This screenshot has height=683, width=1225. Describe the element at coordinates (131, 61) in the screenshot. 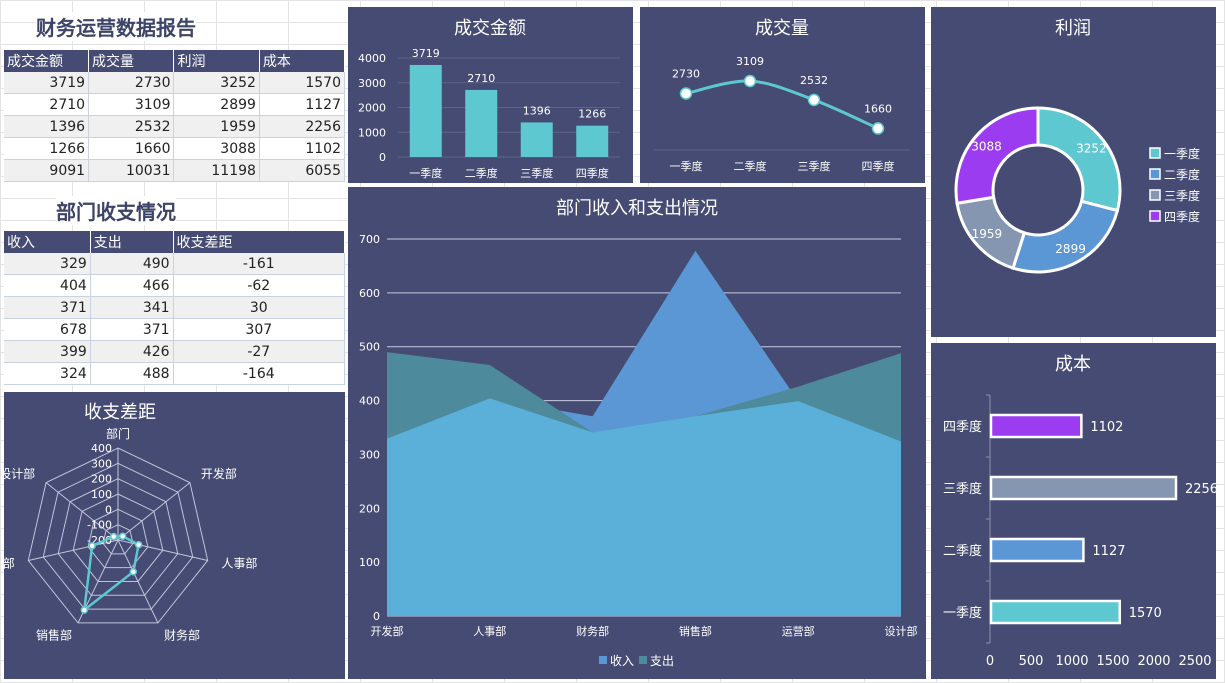

I see `table-header-cell: 成交量` at that location.